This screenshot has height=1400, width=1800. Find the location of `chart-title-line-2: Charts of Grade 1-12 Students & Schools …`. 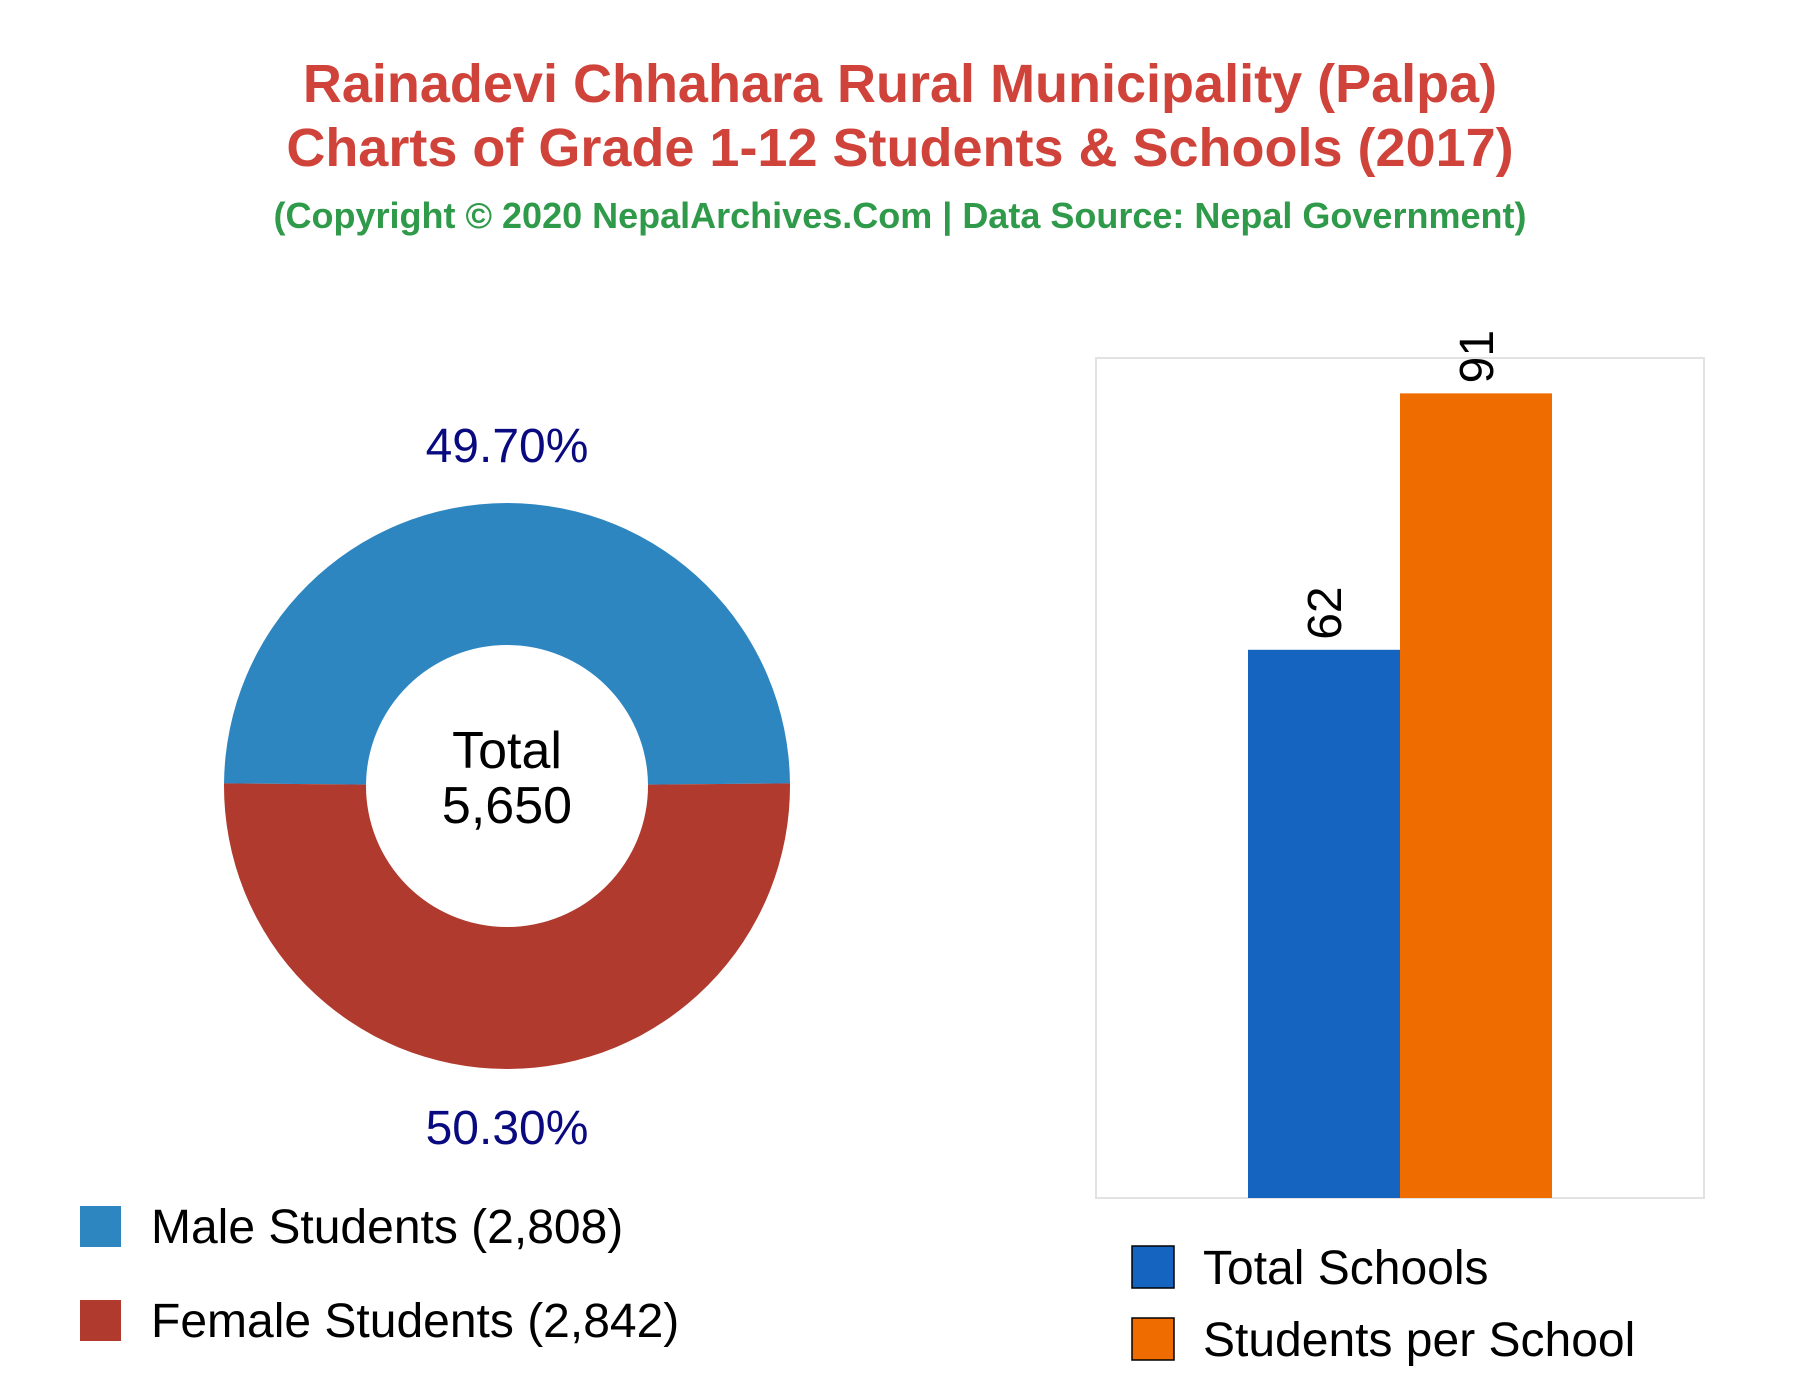

chart-title-line-2: Charts of Grade 1-12 Students & Schools … is located at coordinates (900, 148).